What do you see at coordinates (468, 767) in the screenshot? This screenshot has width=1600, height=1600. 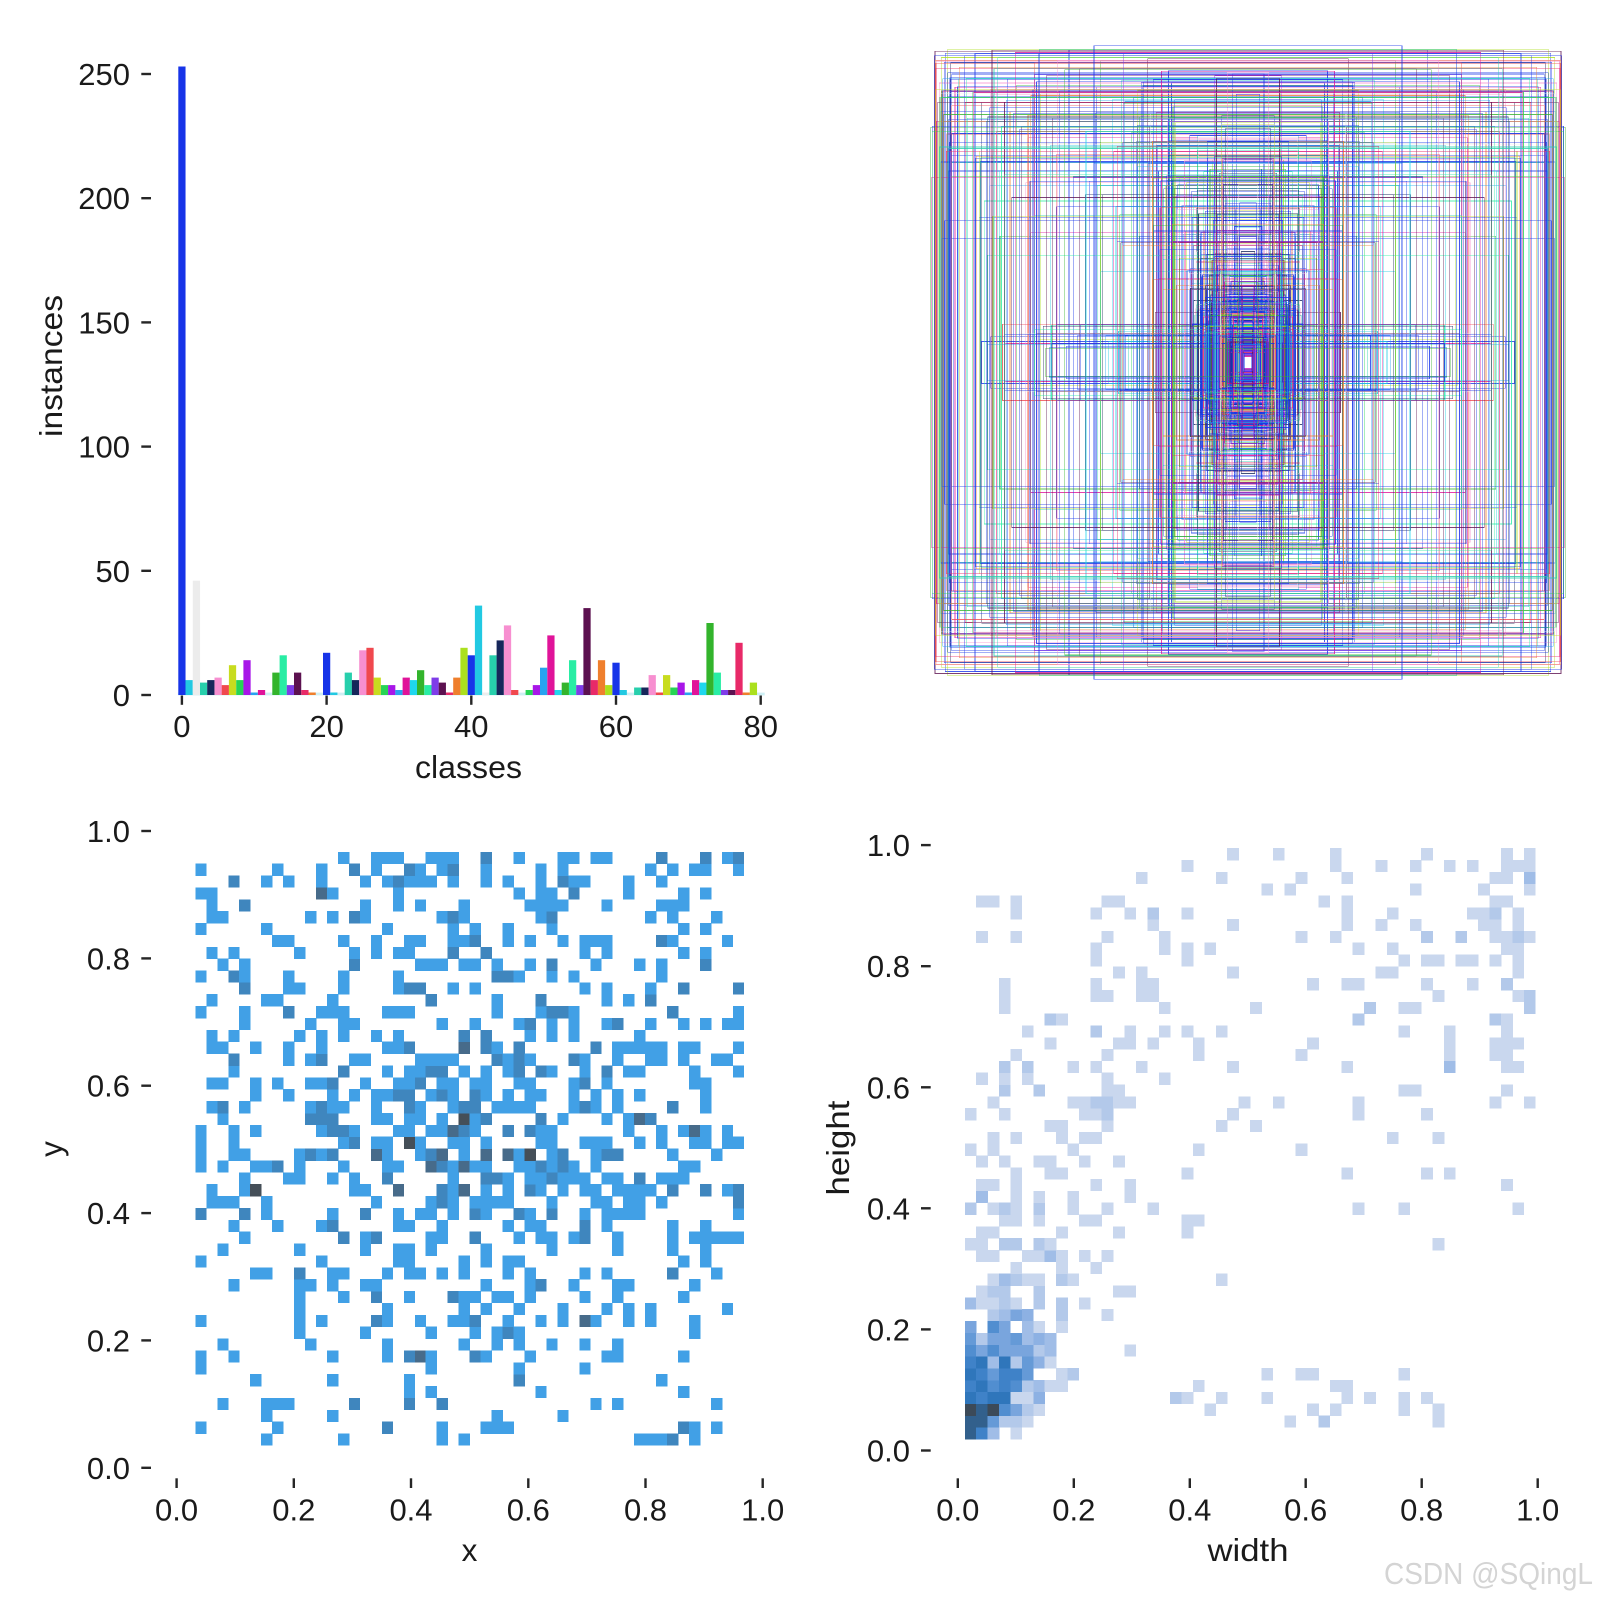 I see `svg-text: classes` at bounding box center [468, 767].